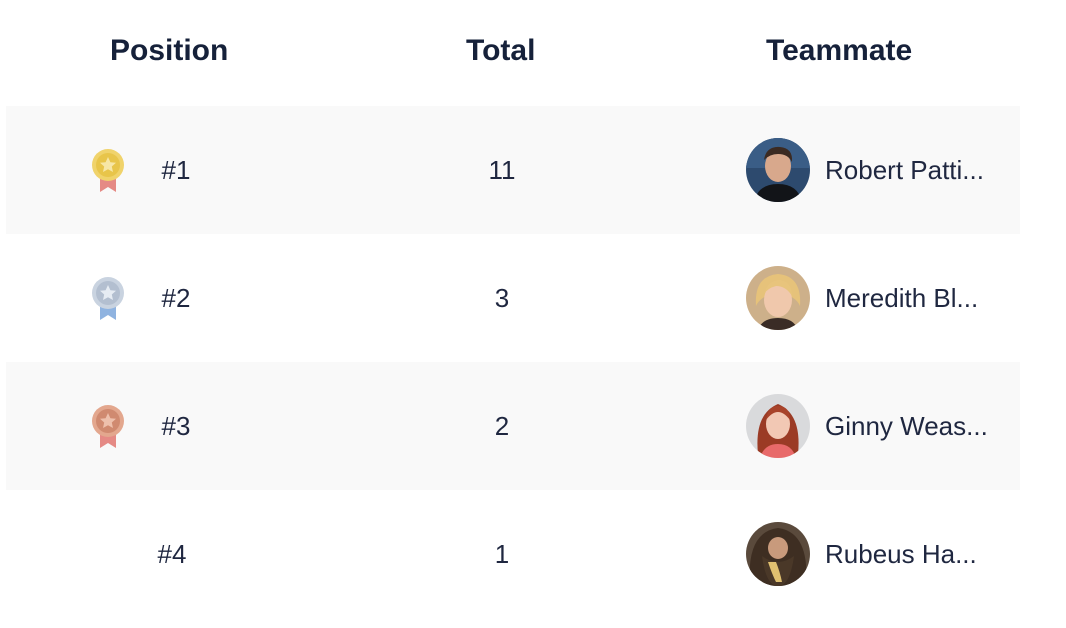 The image size is (1066, 628). What do you see at coordinates (169, 50) in the screenshot?
I see `column-header-position: Position` at bounding box center [169, 50].